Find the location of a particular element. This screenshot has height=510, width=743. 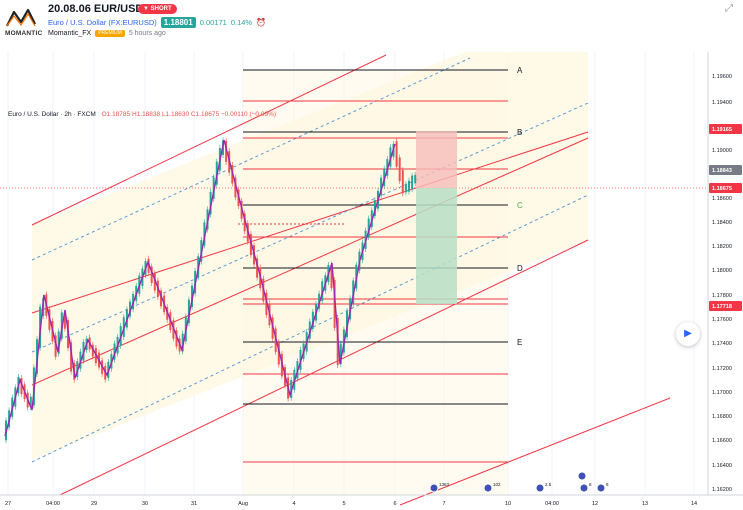

level-d-label: D is located at coordinates (520, 268).